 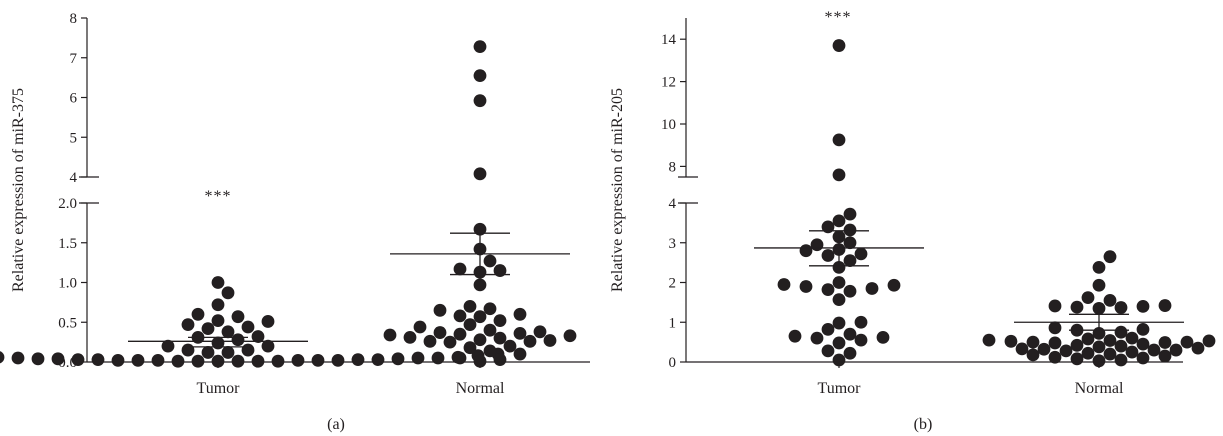 What do you see at coordinates (67, 323) in the screenshot?
I see `y-tick-label: 0.5` at bounding box center [67, 323].